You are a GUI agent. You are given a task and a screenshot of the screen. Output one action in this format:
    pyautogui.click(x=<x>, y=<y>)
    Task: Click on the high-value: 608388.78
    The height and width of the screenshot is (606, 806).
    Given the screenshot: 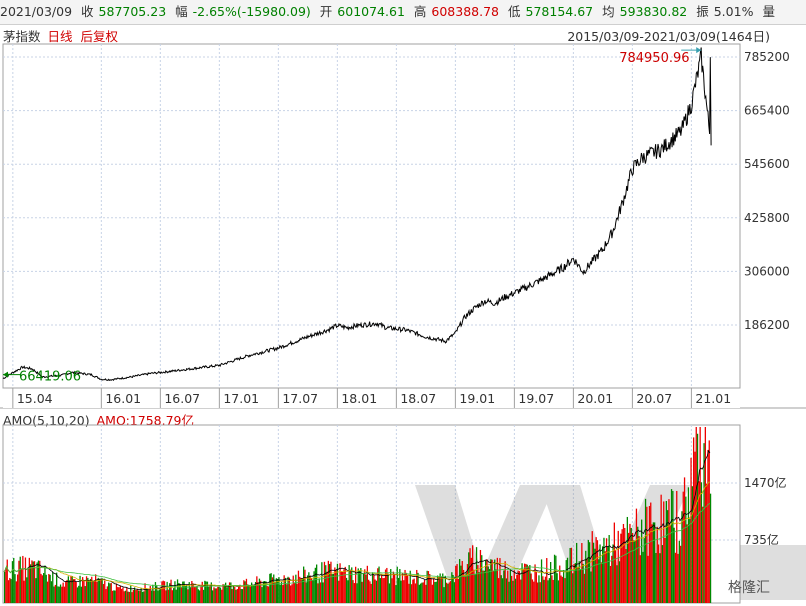 What is the action you would take?
    pyautogui.click(x=465, y=11)
    